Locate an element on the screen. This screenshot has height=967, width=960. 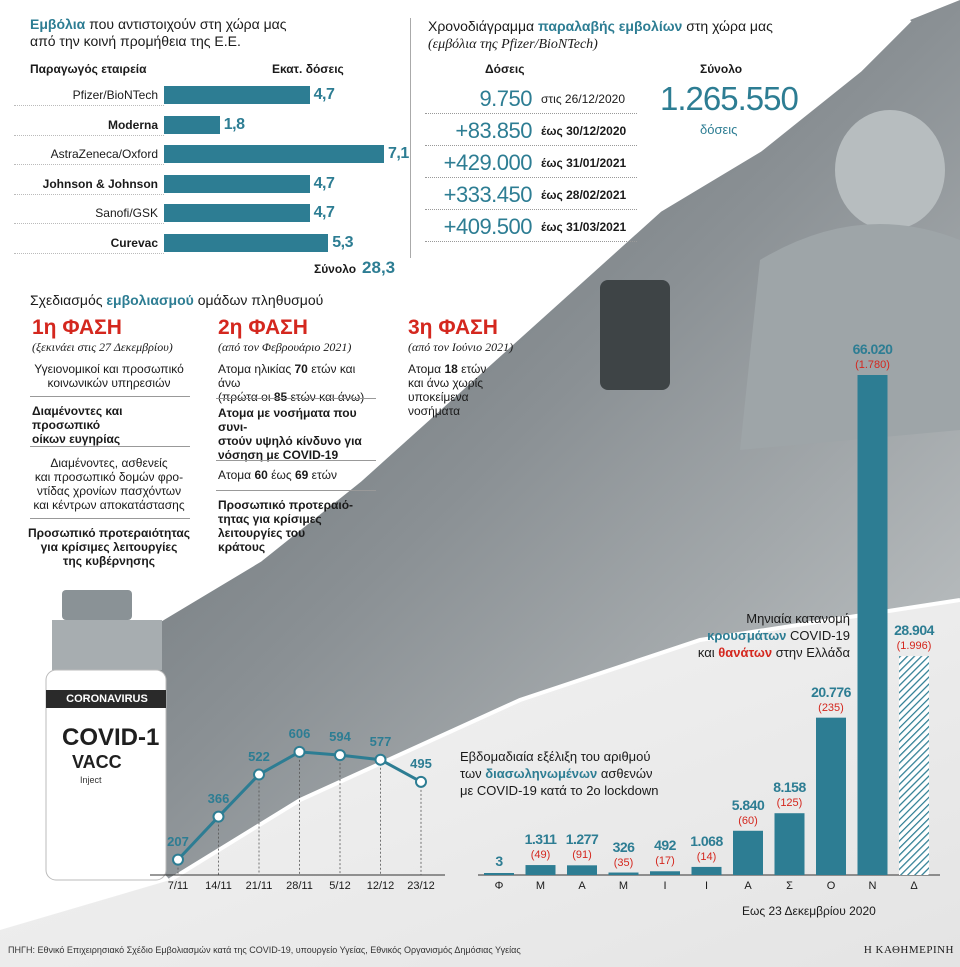
vaccine-bar-row: AstraZeneca/Oxford 7,1 is located at coordinates (211, 154).